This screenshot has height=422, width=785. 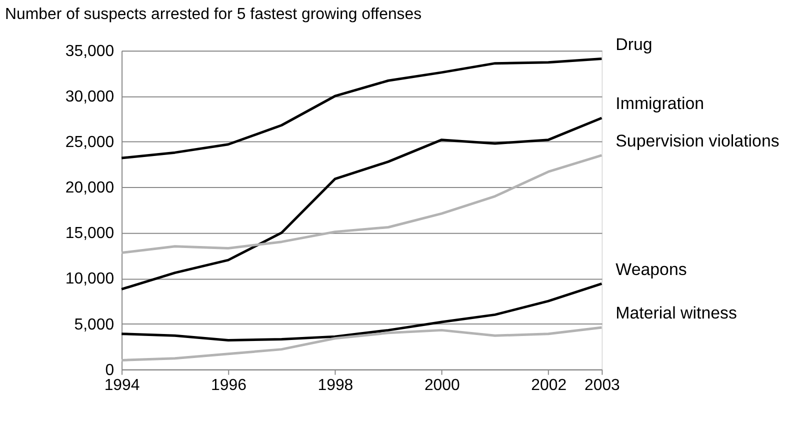 What do you see at coordinates (89, 279) in the screenshot?
I see `y-tick-label: 10,000` at bounding box center [89, 279].